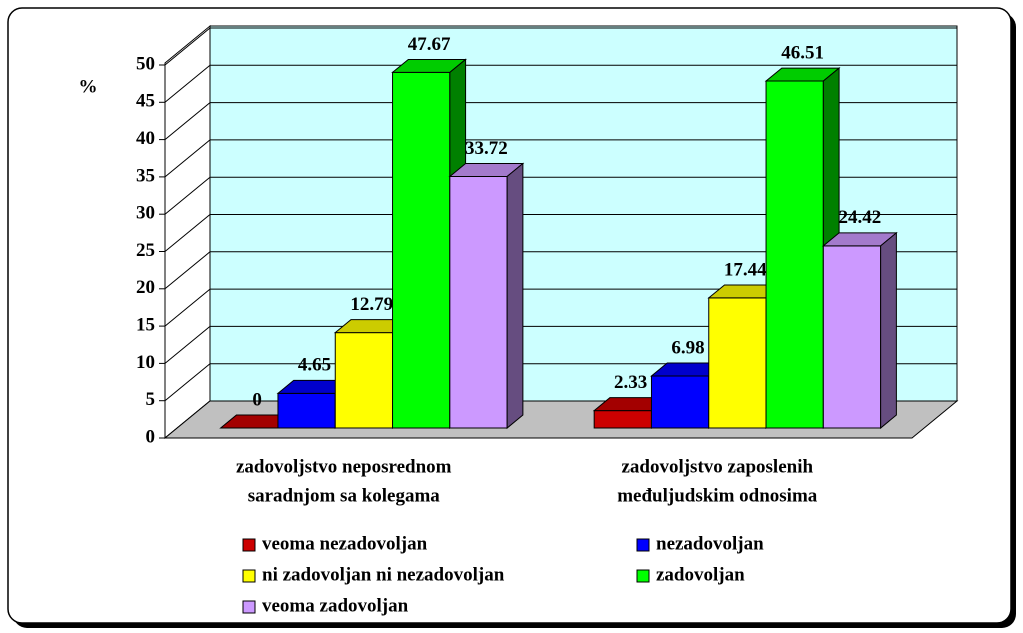 This screenshot has width=1023, height=633. What do you see at coordinates (145, 250) in the screenshot?
I see `y-tick-label: 25` at bounding box center [145, 250].